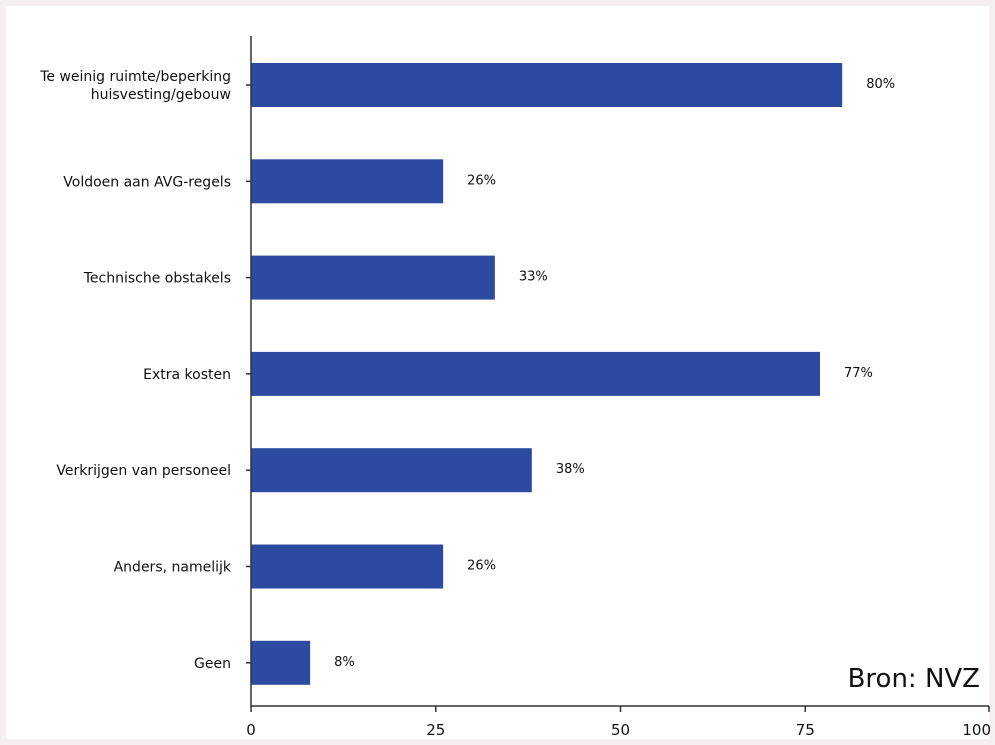 The width and height of the screenshot is (995, 745). What do you see at coordinates (533, 277) in the screenshot?
I see `data-label-2: 33%` at bounding box center [533, 277].